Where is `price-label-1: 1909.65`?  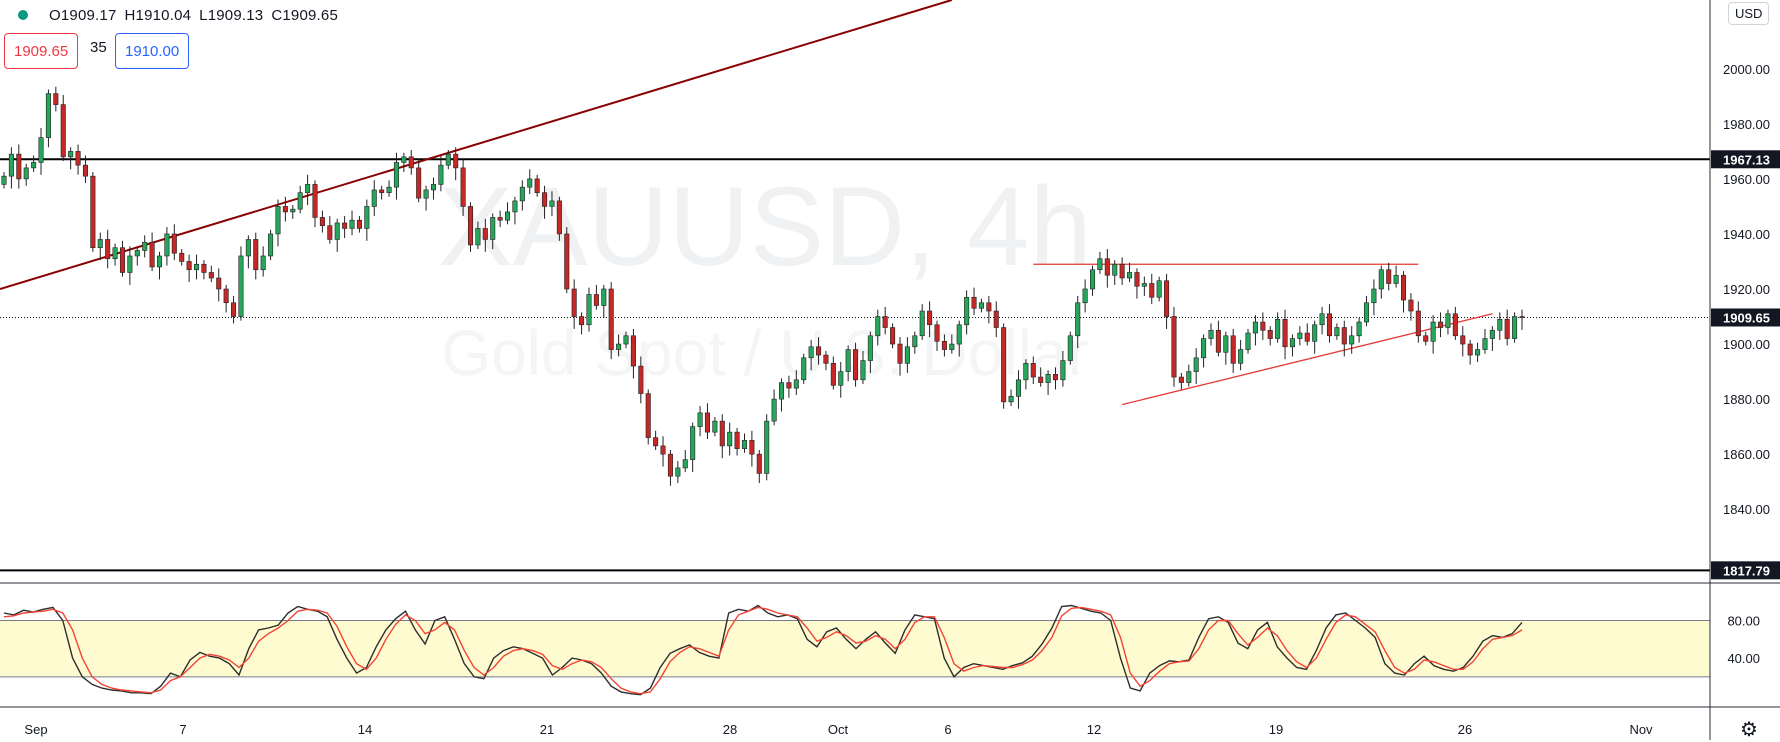
price-label-1: 1909.65 is located at coordinates (1746, 317).